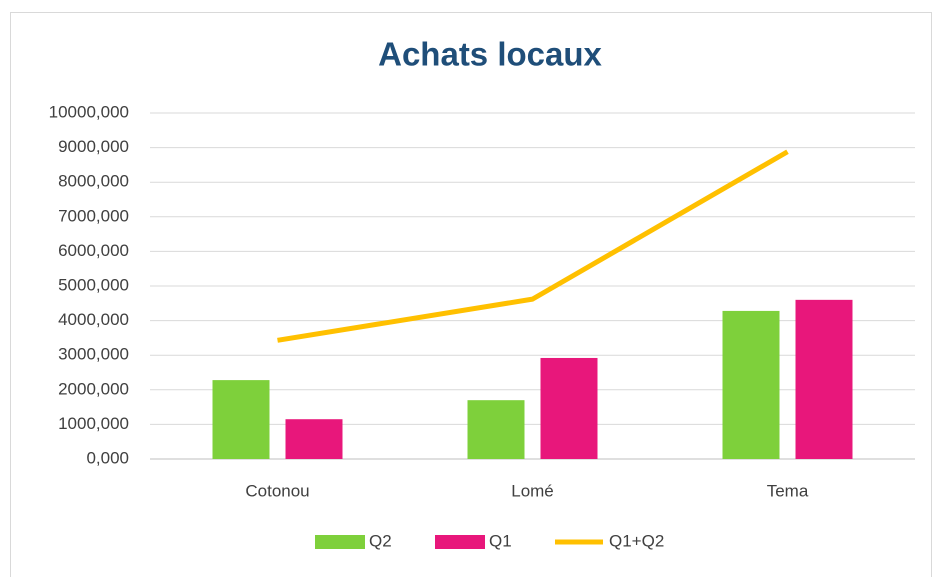 The width and height of the screenshot is (933, 577). What do you see at coordinates (93, 423) in the screenshot?
I see `y-tick-label: 1000,000` at bounding box center [93, 423].